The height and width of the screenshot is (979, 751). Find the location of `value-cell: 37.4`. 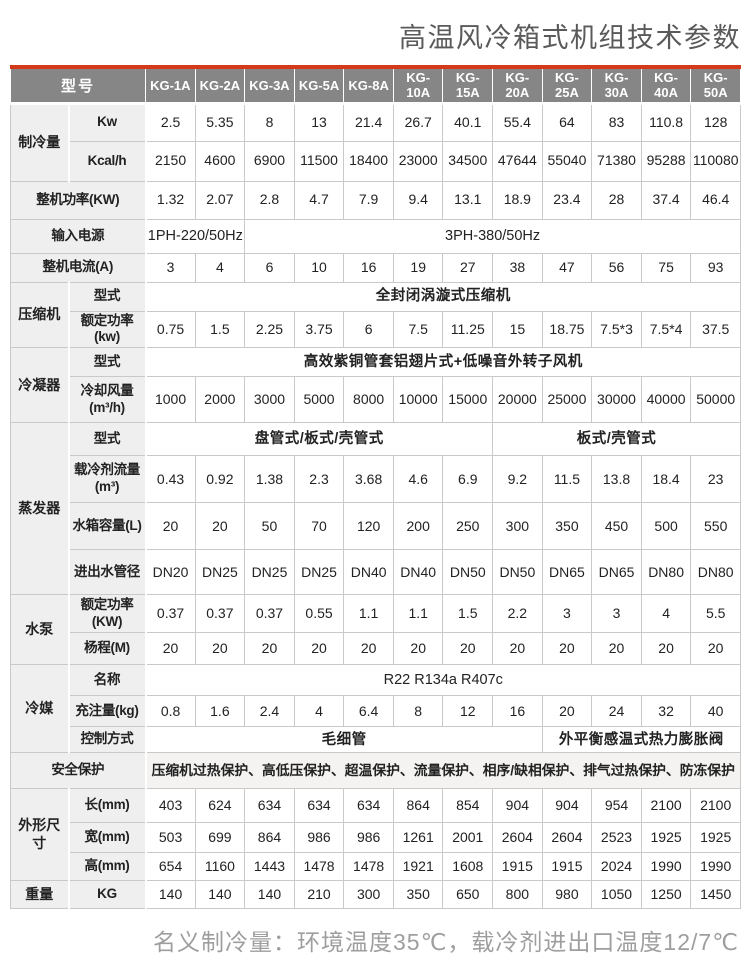

value-cell: 37.4 is located at coordinates (666, 200).